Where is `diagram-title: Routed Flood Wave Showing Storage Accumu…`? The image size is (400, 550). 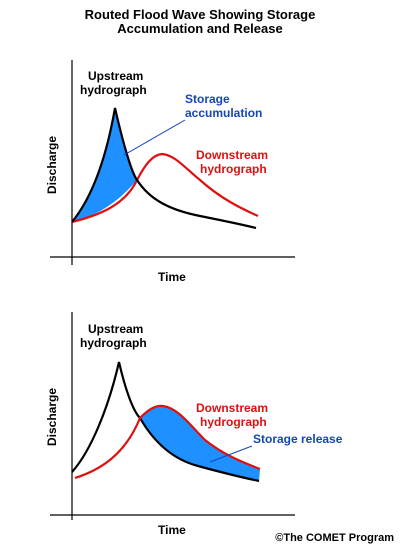
diagram-title: Routed Flood Wave Showing Storage Accumu… is located at coordinates (200, 22).